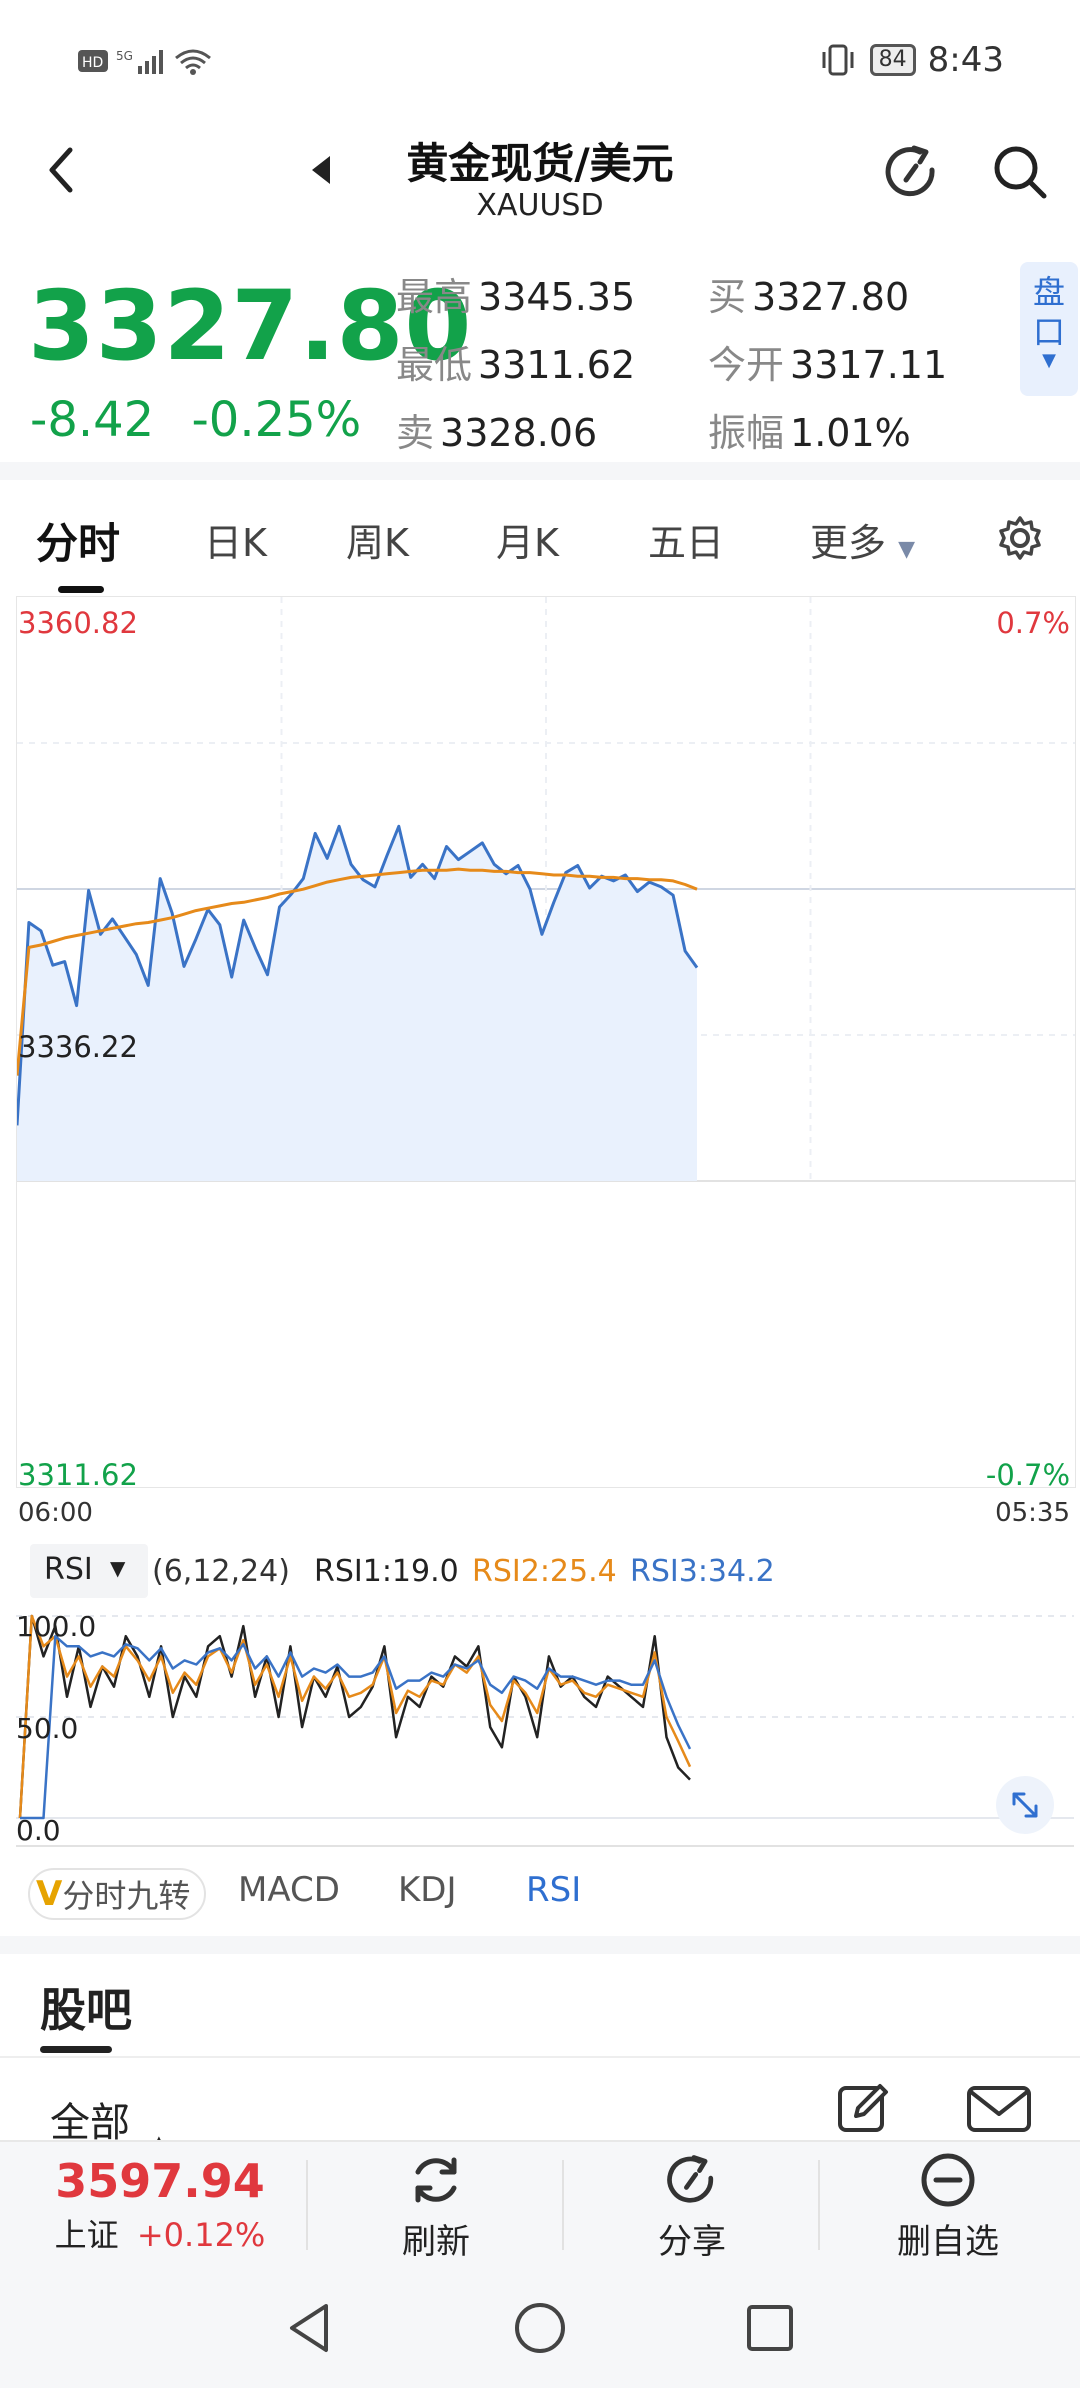 The width and height of the screenshot is (1080, 2388). I want to click on search-button, so click(1020, 174).